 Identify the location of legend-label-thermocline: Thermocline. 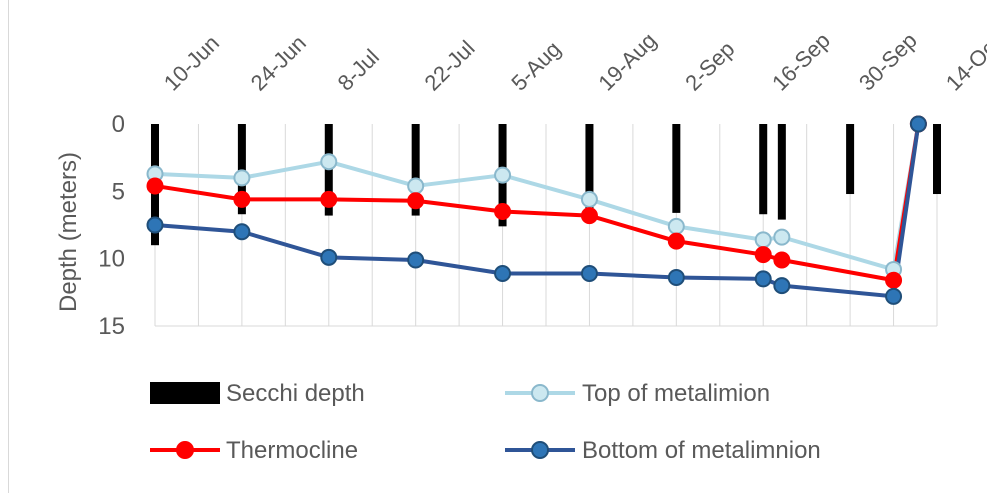
(292, 450).